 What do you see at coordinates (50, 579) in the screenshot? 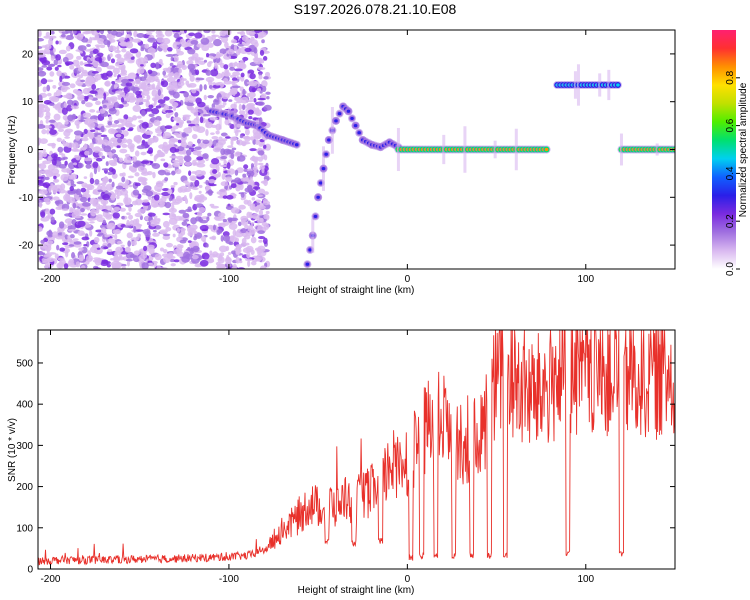
I see `x-tick-label: -200` at bounding box center [50, 579].